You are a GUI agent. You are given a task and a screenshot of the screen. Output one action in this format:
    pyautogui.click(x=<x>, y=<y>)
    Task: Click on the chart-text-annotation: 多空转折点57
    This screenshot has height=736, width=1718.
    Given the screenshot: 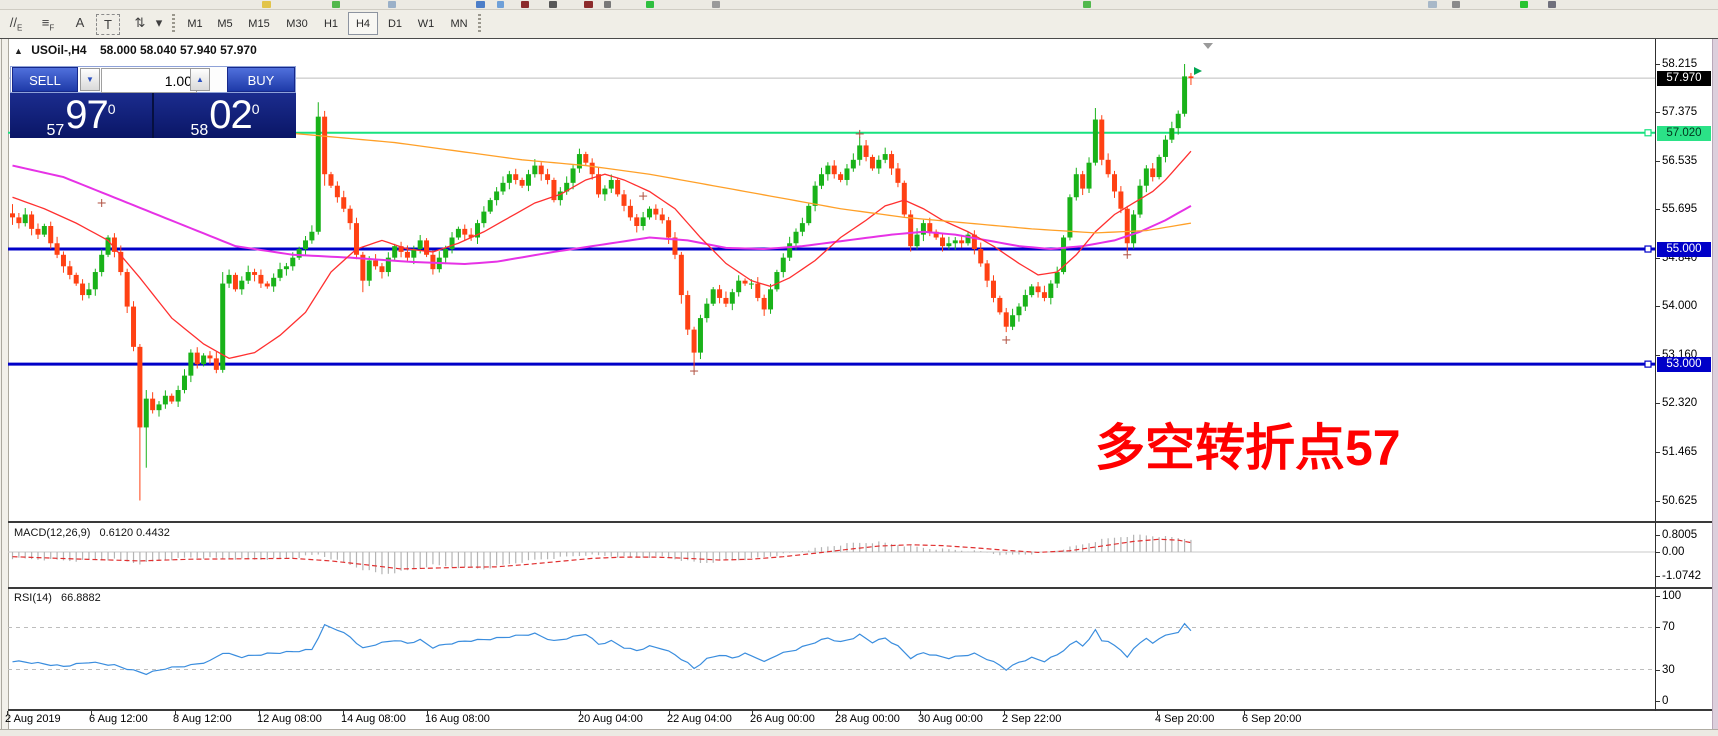 What is the action you would take?
    pyautogui.click(x=1248, y=448)
    